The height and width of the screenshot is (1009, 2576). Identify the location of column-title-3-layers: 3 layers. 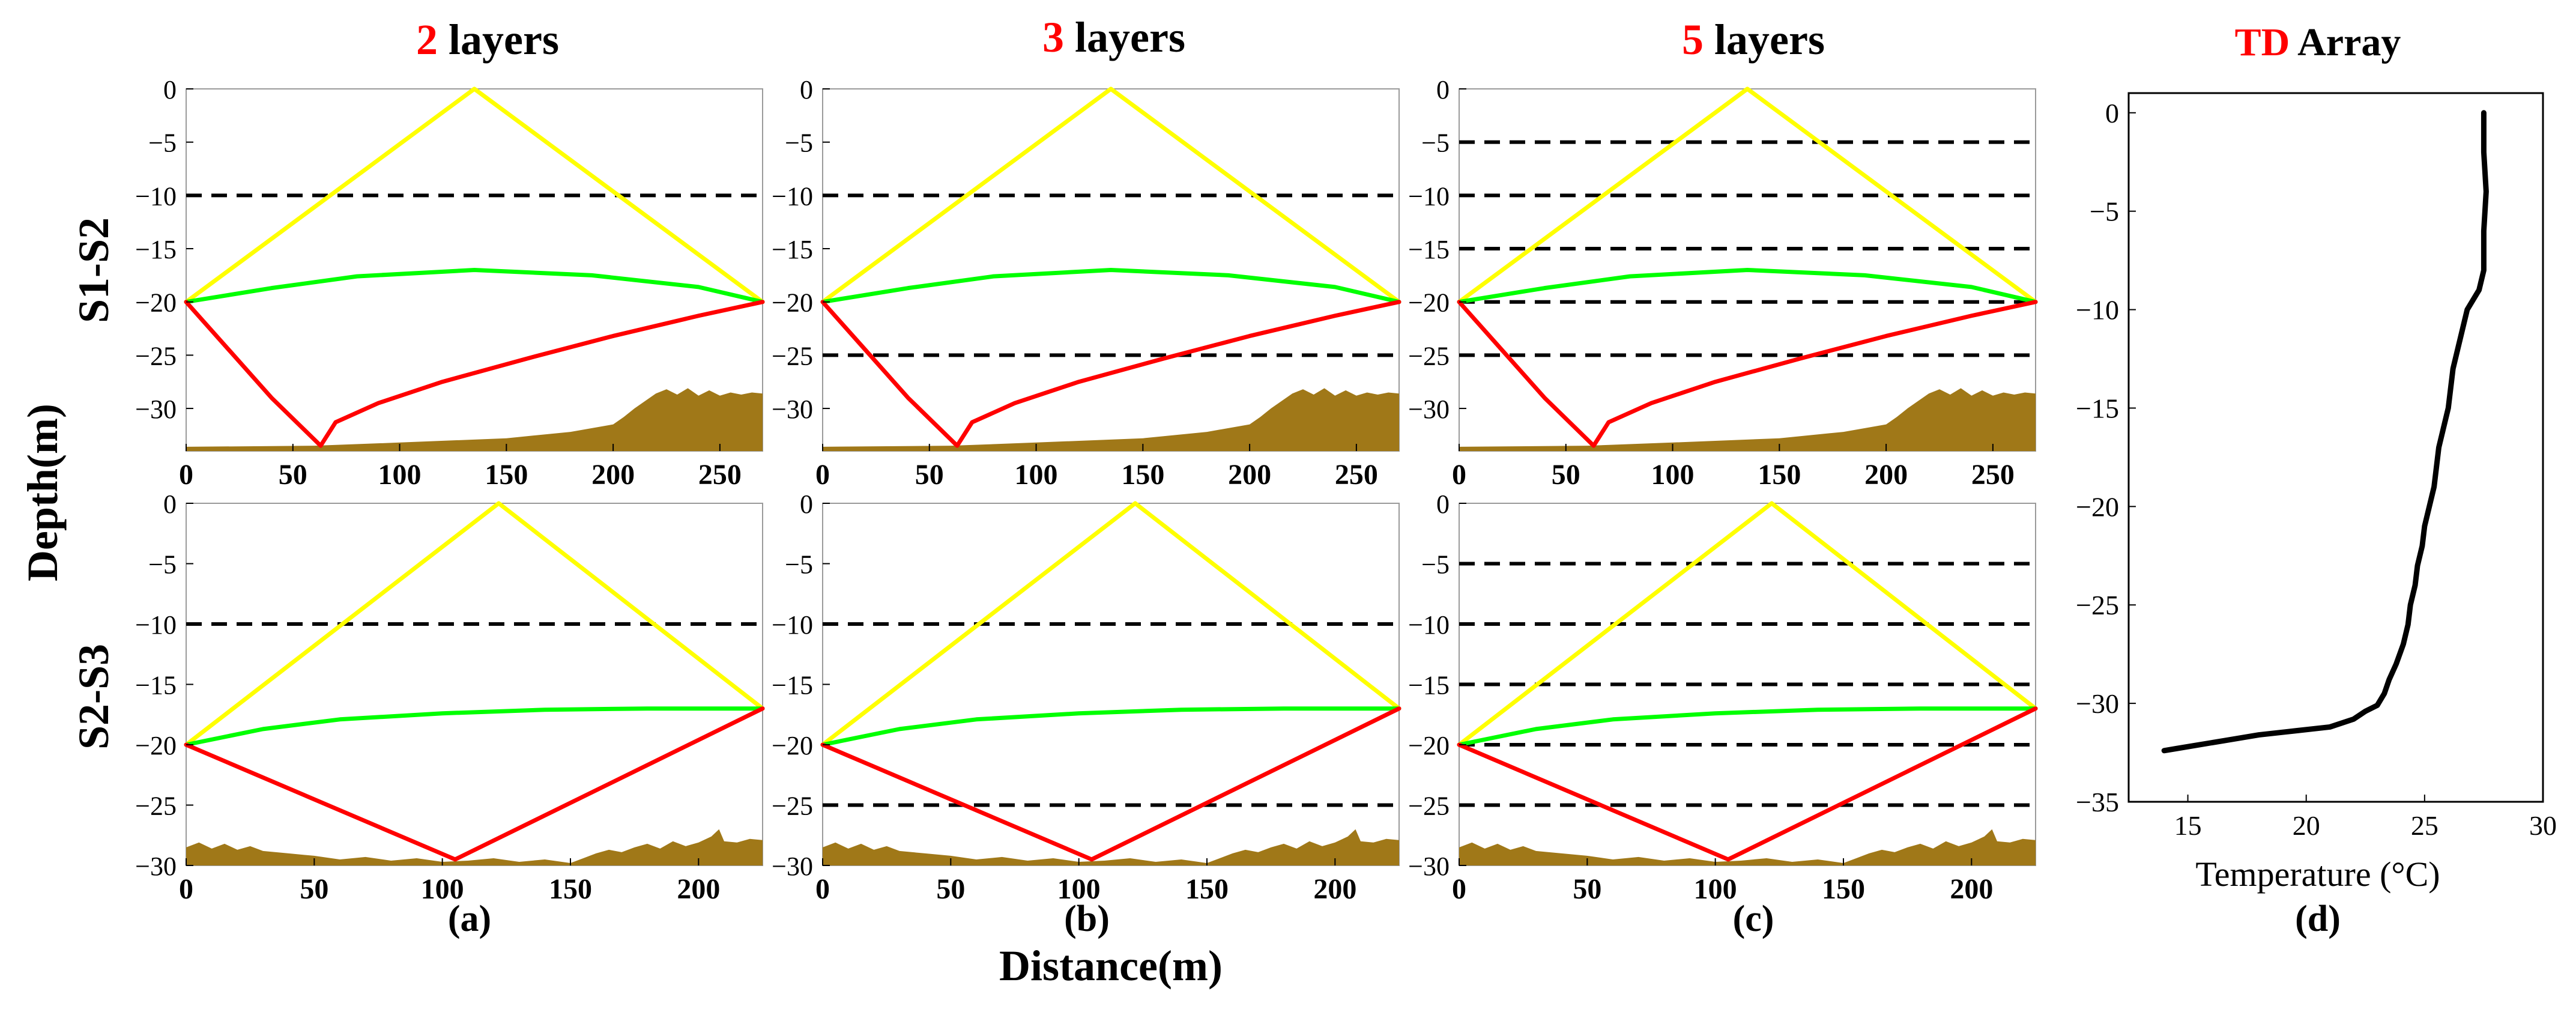
(1113, 37).